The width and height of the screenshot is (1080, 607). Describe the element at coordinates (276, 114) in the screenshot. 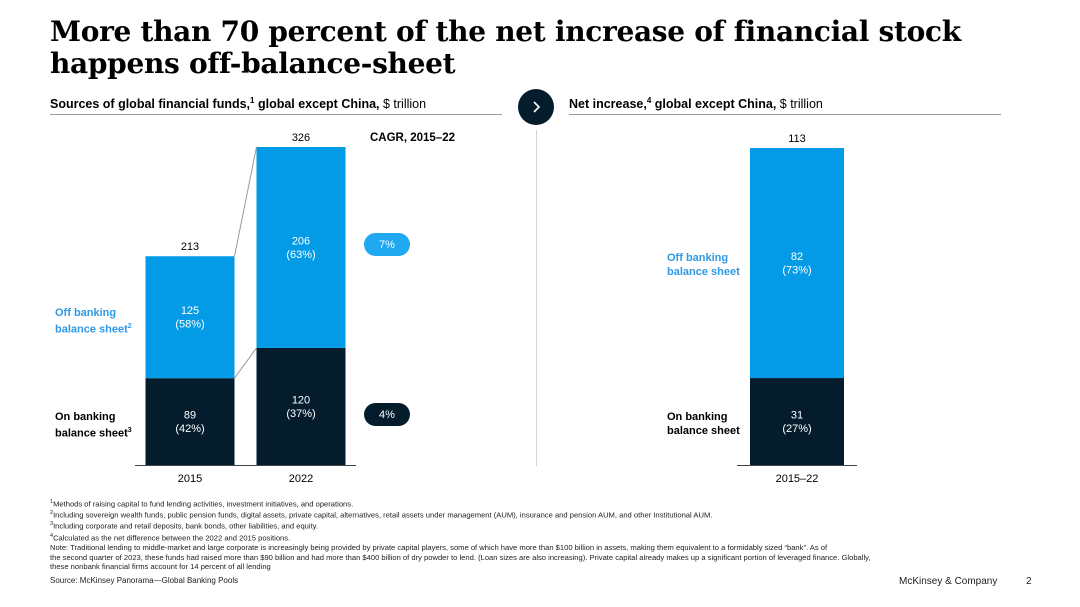

I see `left-subtitle-rule` at that location.